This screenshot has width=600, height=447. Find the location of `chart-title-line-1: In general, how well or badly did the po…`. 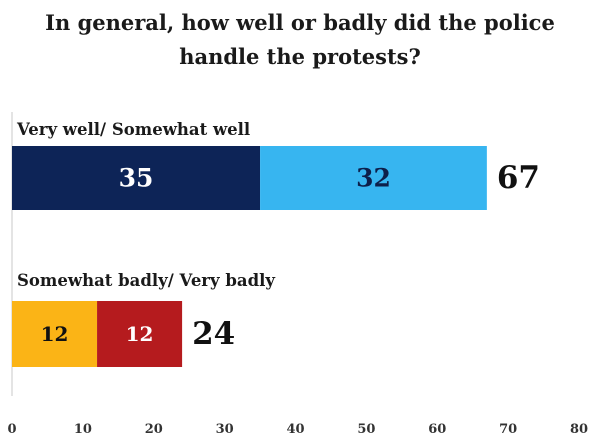

chart-title-line-1: In general, how well or badly did the po… is located at coordinates (300, 22).